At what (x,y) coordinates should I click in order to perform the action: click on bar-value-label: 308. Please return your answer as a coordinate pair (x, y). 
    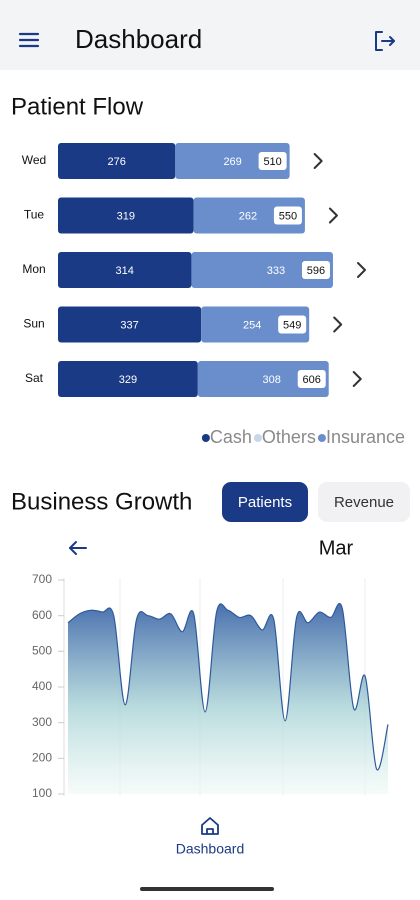
    Looking at the image, I should click on (272, 380).